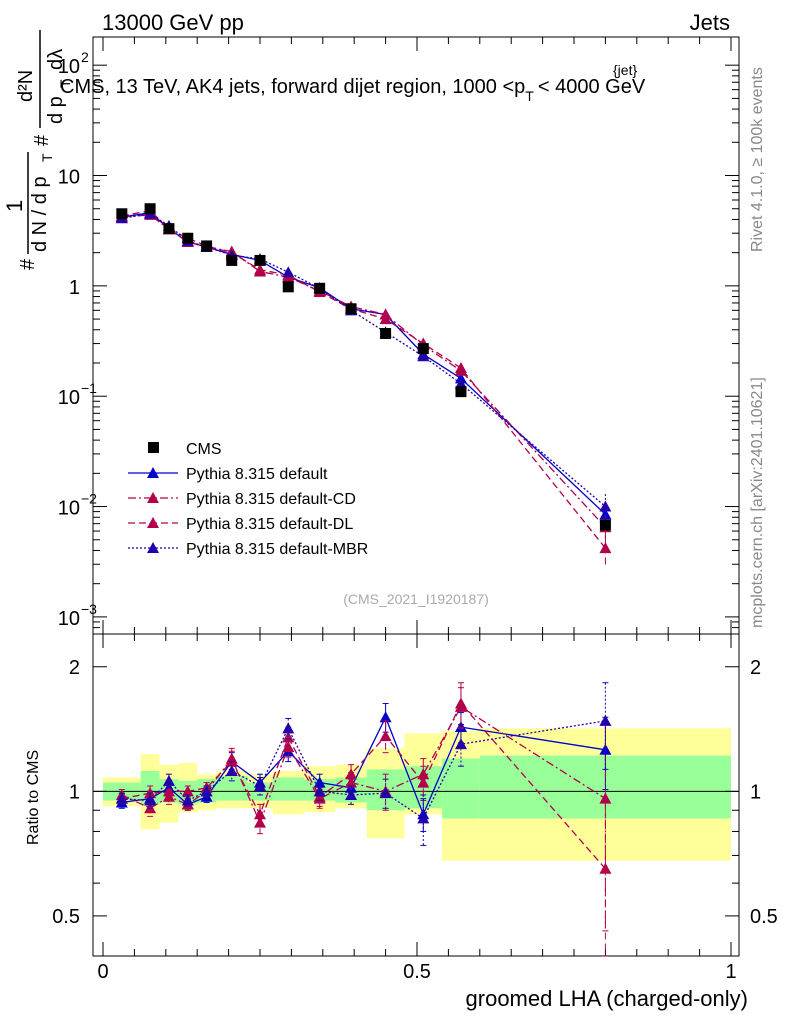 The height and width of the screenshot is (1024, 786). I want to click on ylabel-den: d p, so click(56, 110).